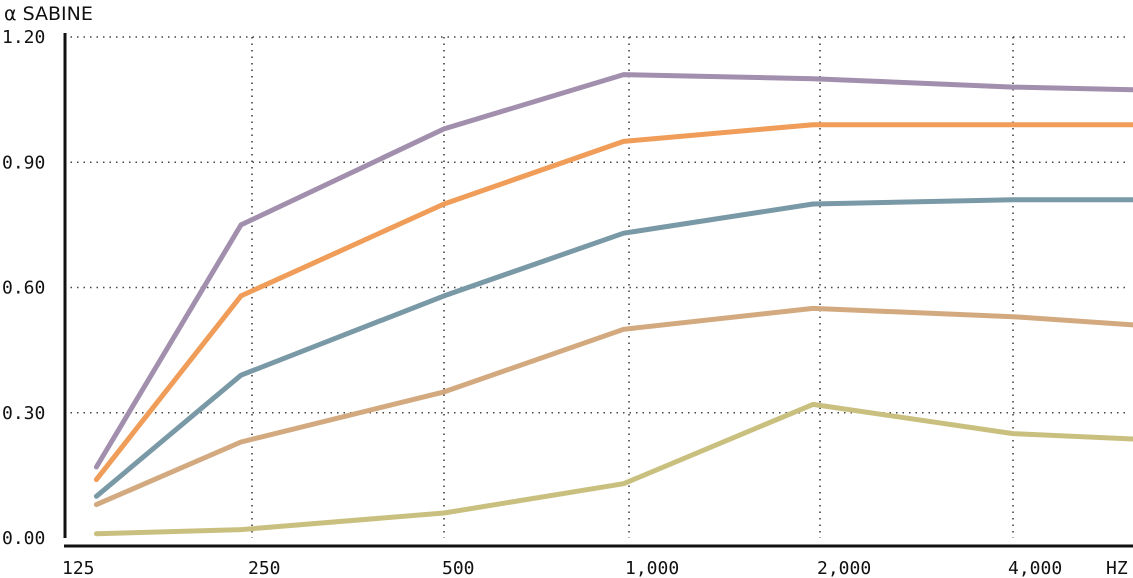 This screenshot has height=578, width=1133. What do you see at coordinates (78, 568) in the screenshot?
I see `x-tick-label: 125` at bounding box center [78, 568].